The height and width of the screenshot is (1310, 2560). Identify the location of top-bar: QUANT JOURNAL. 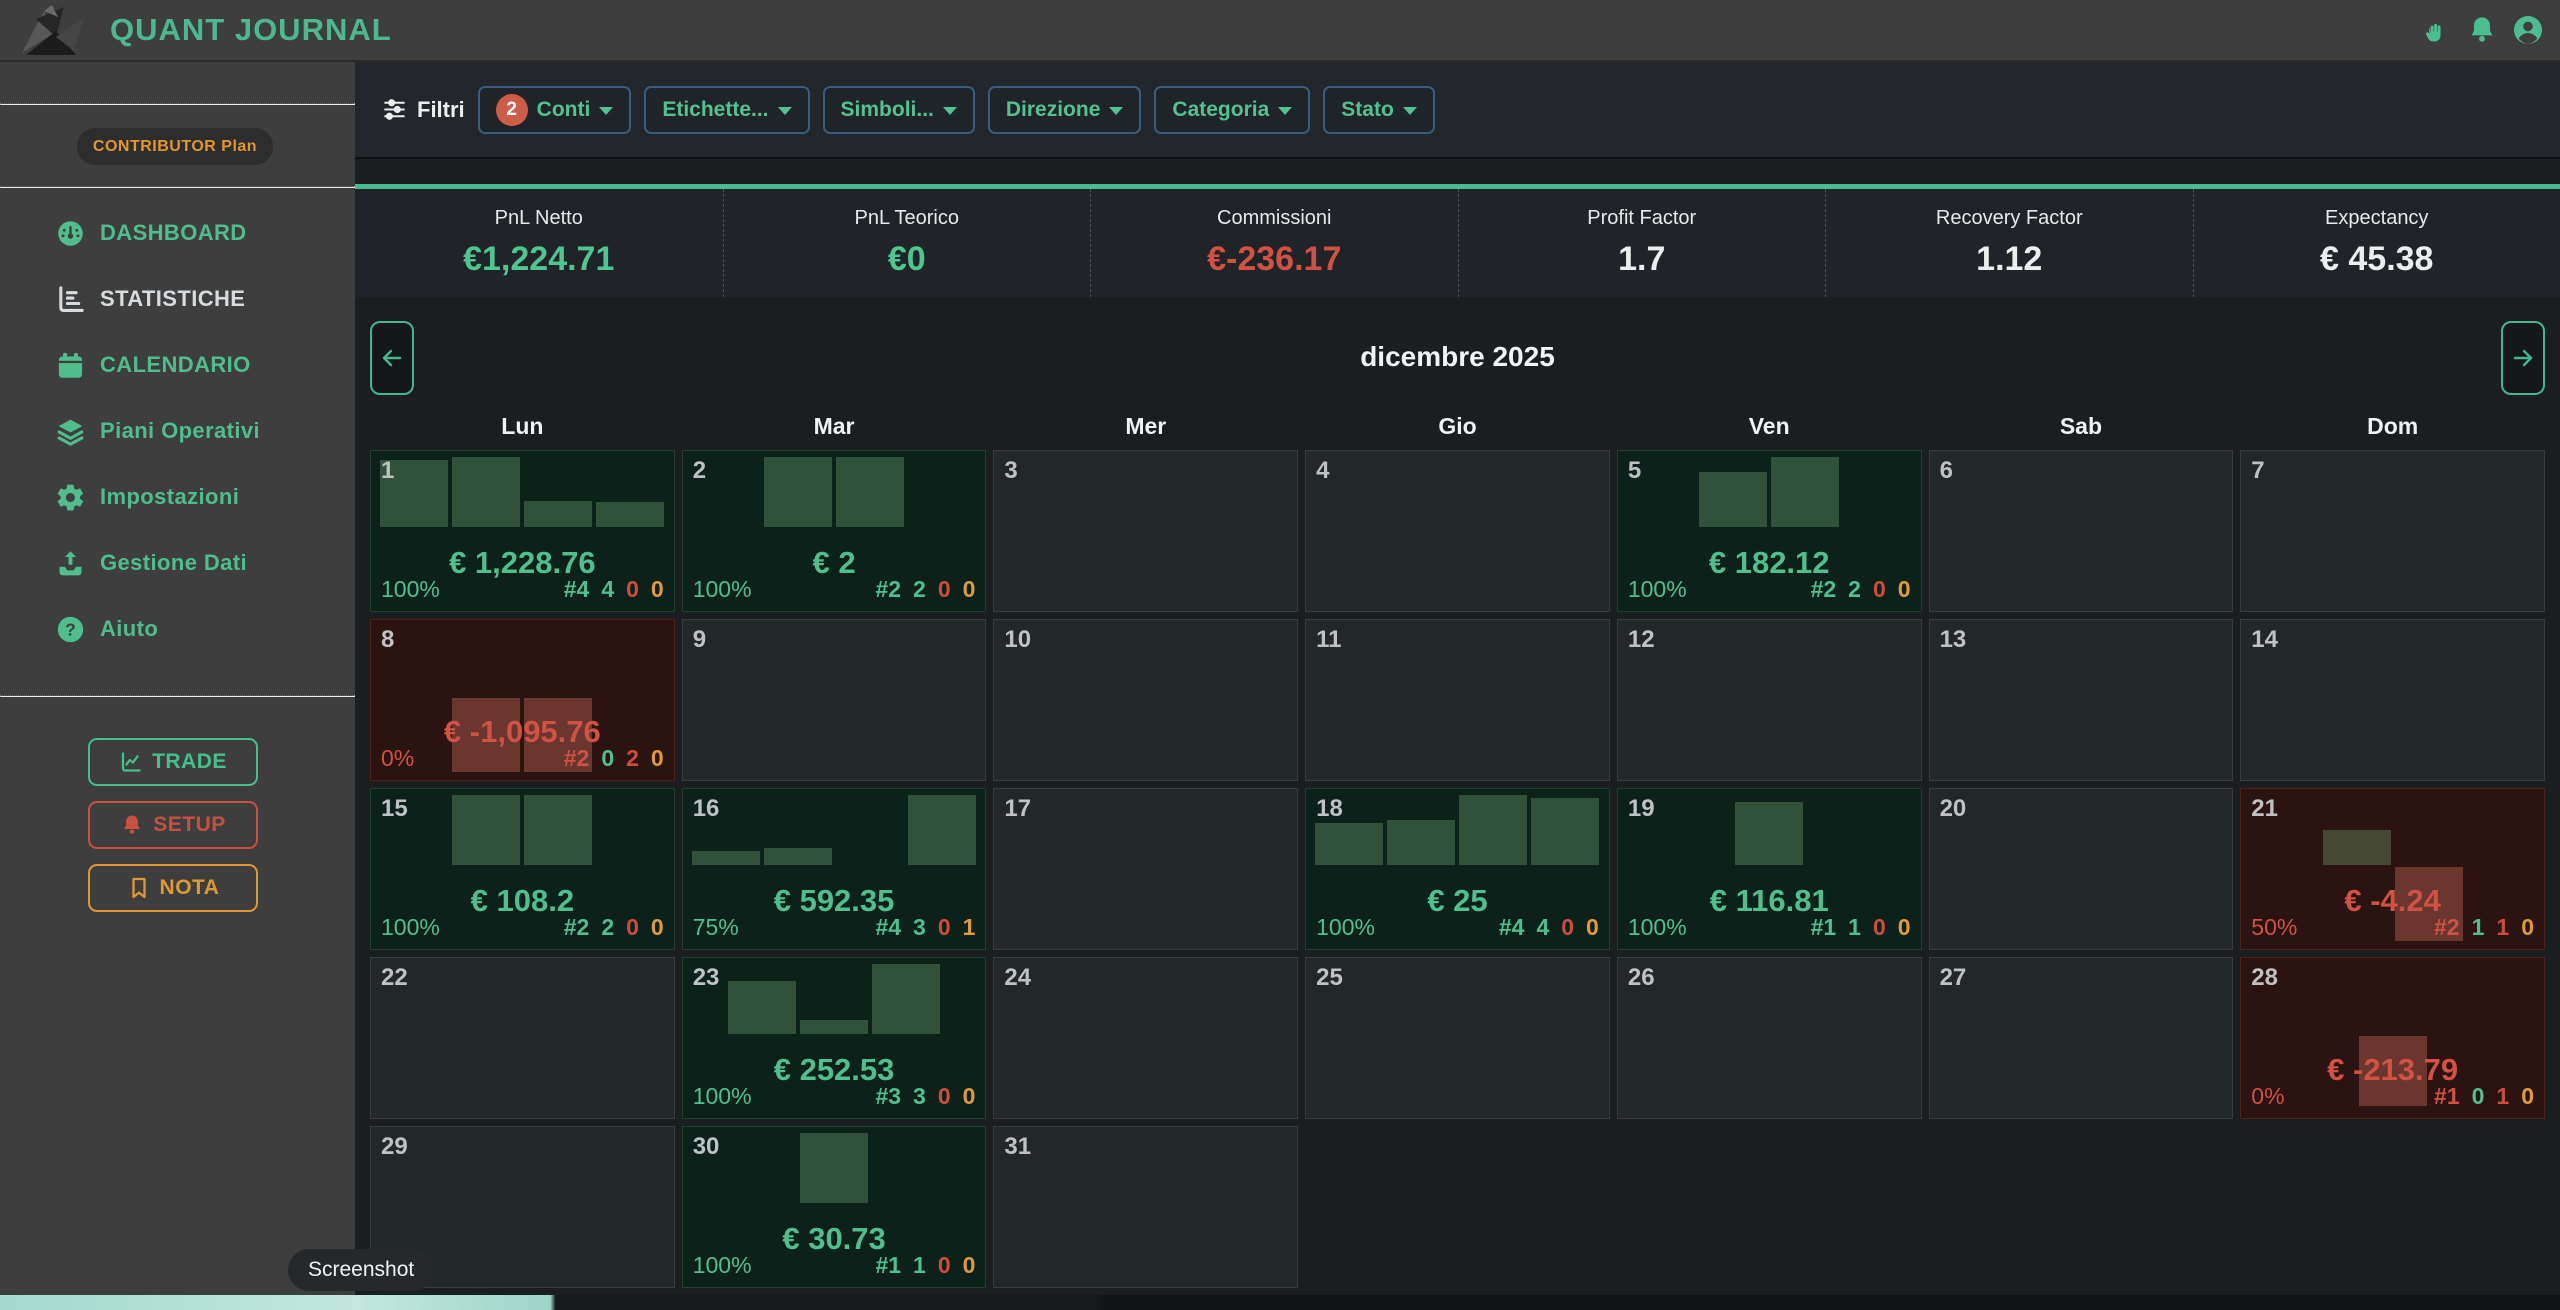
(1280, 31).